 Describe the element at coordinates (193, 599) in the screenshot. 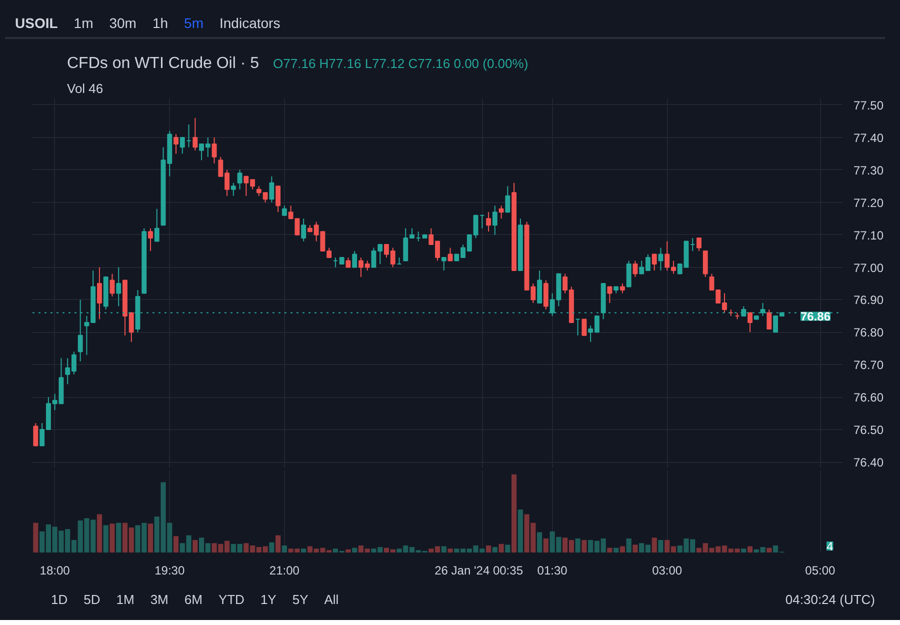

I see `text: 6M` at that location.